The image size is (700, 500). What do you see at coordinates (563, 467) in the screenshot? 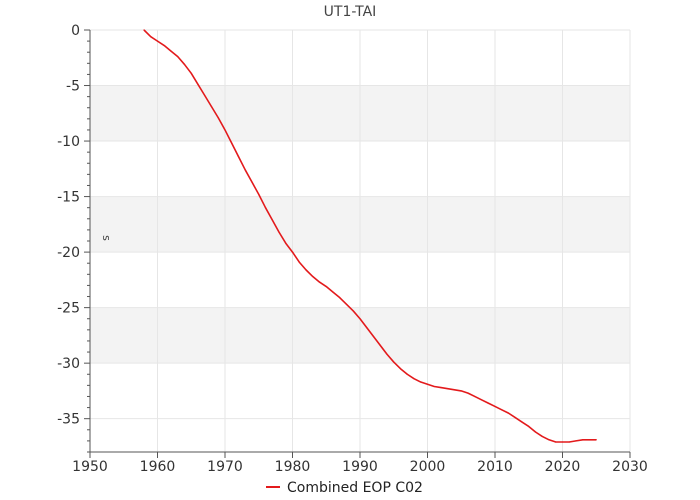
I see `x-tick-label: 2020` at bounding box center [563, 467].